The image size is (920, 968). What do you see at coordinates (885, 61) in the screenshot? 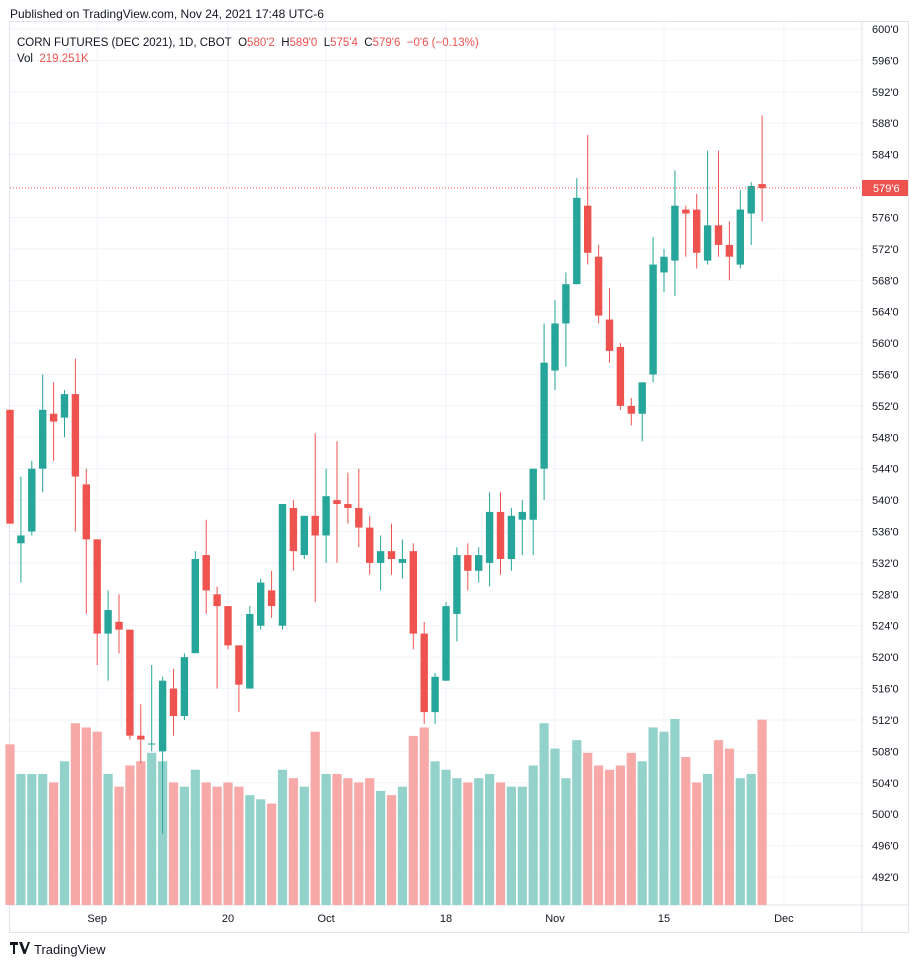
I see `price-tick-label: 596'0` at bounding box center [885, 61].